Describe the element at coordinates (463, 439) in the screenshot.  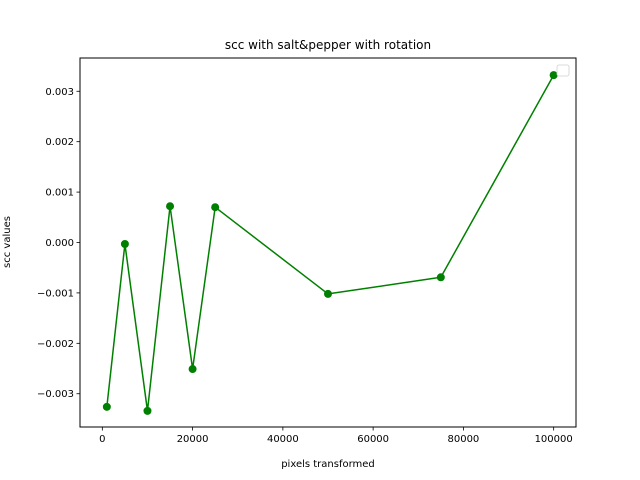
I see `x-tick-label: 80000` at that location.